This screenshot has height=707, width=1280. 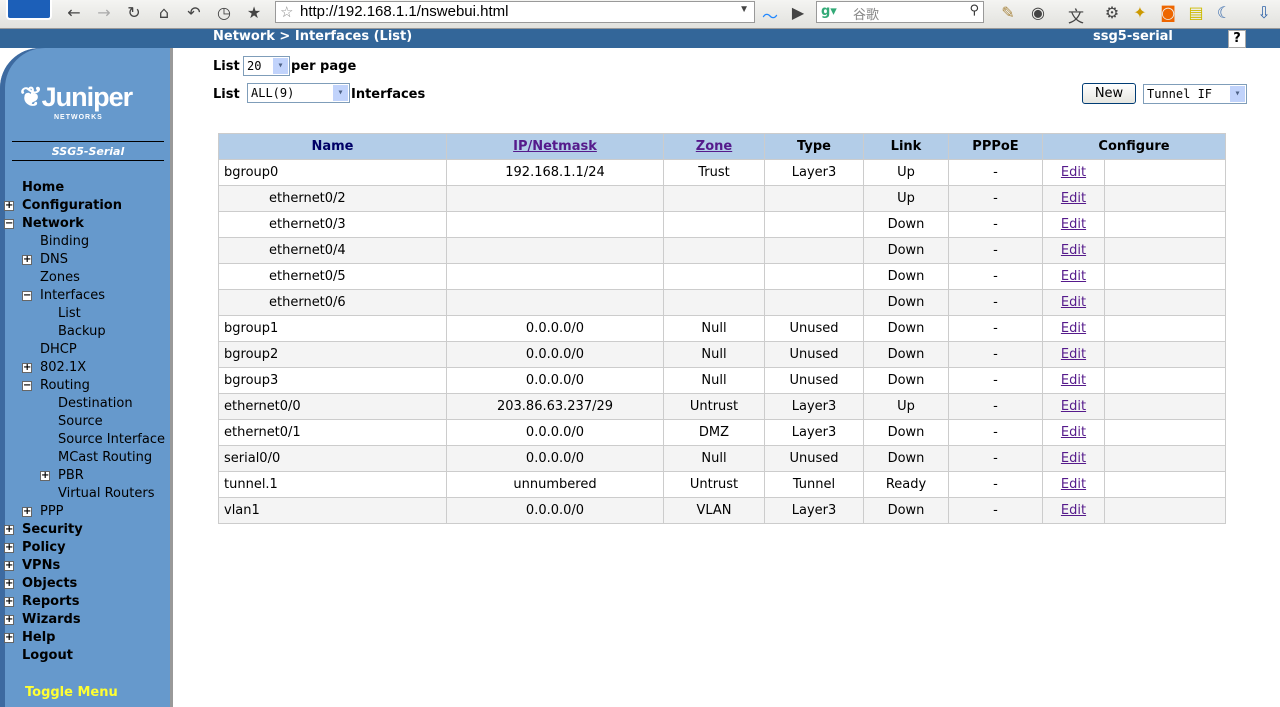 What do you see at coordinates (32, 566) in the screenshot?
I see `sidebar-item-vpns: + VPNs` at bounding box center [32, 566].